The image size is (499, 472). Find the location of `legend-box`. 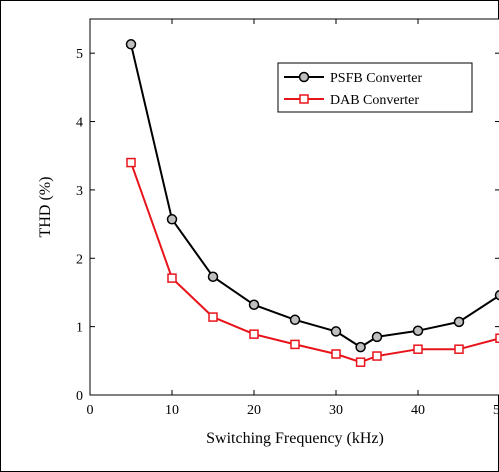

legend-box is located at coordinates (375, 87).